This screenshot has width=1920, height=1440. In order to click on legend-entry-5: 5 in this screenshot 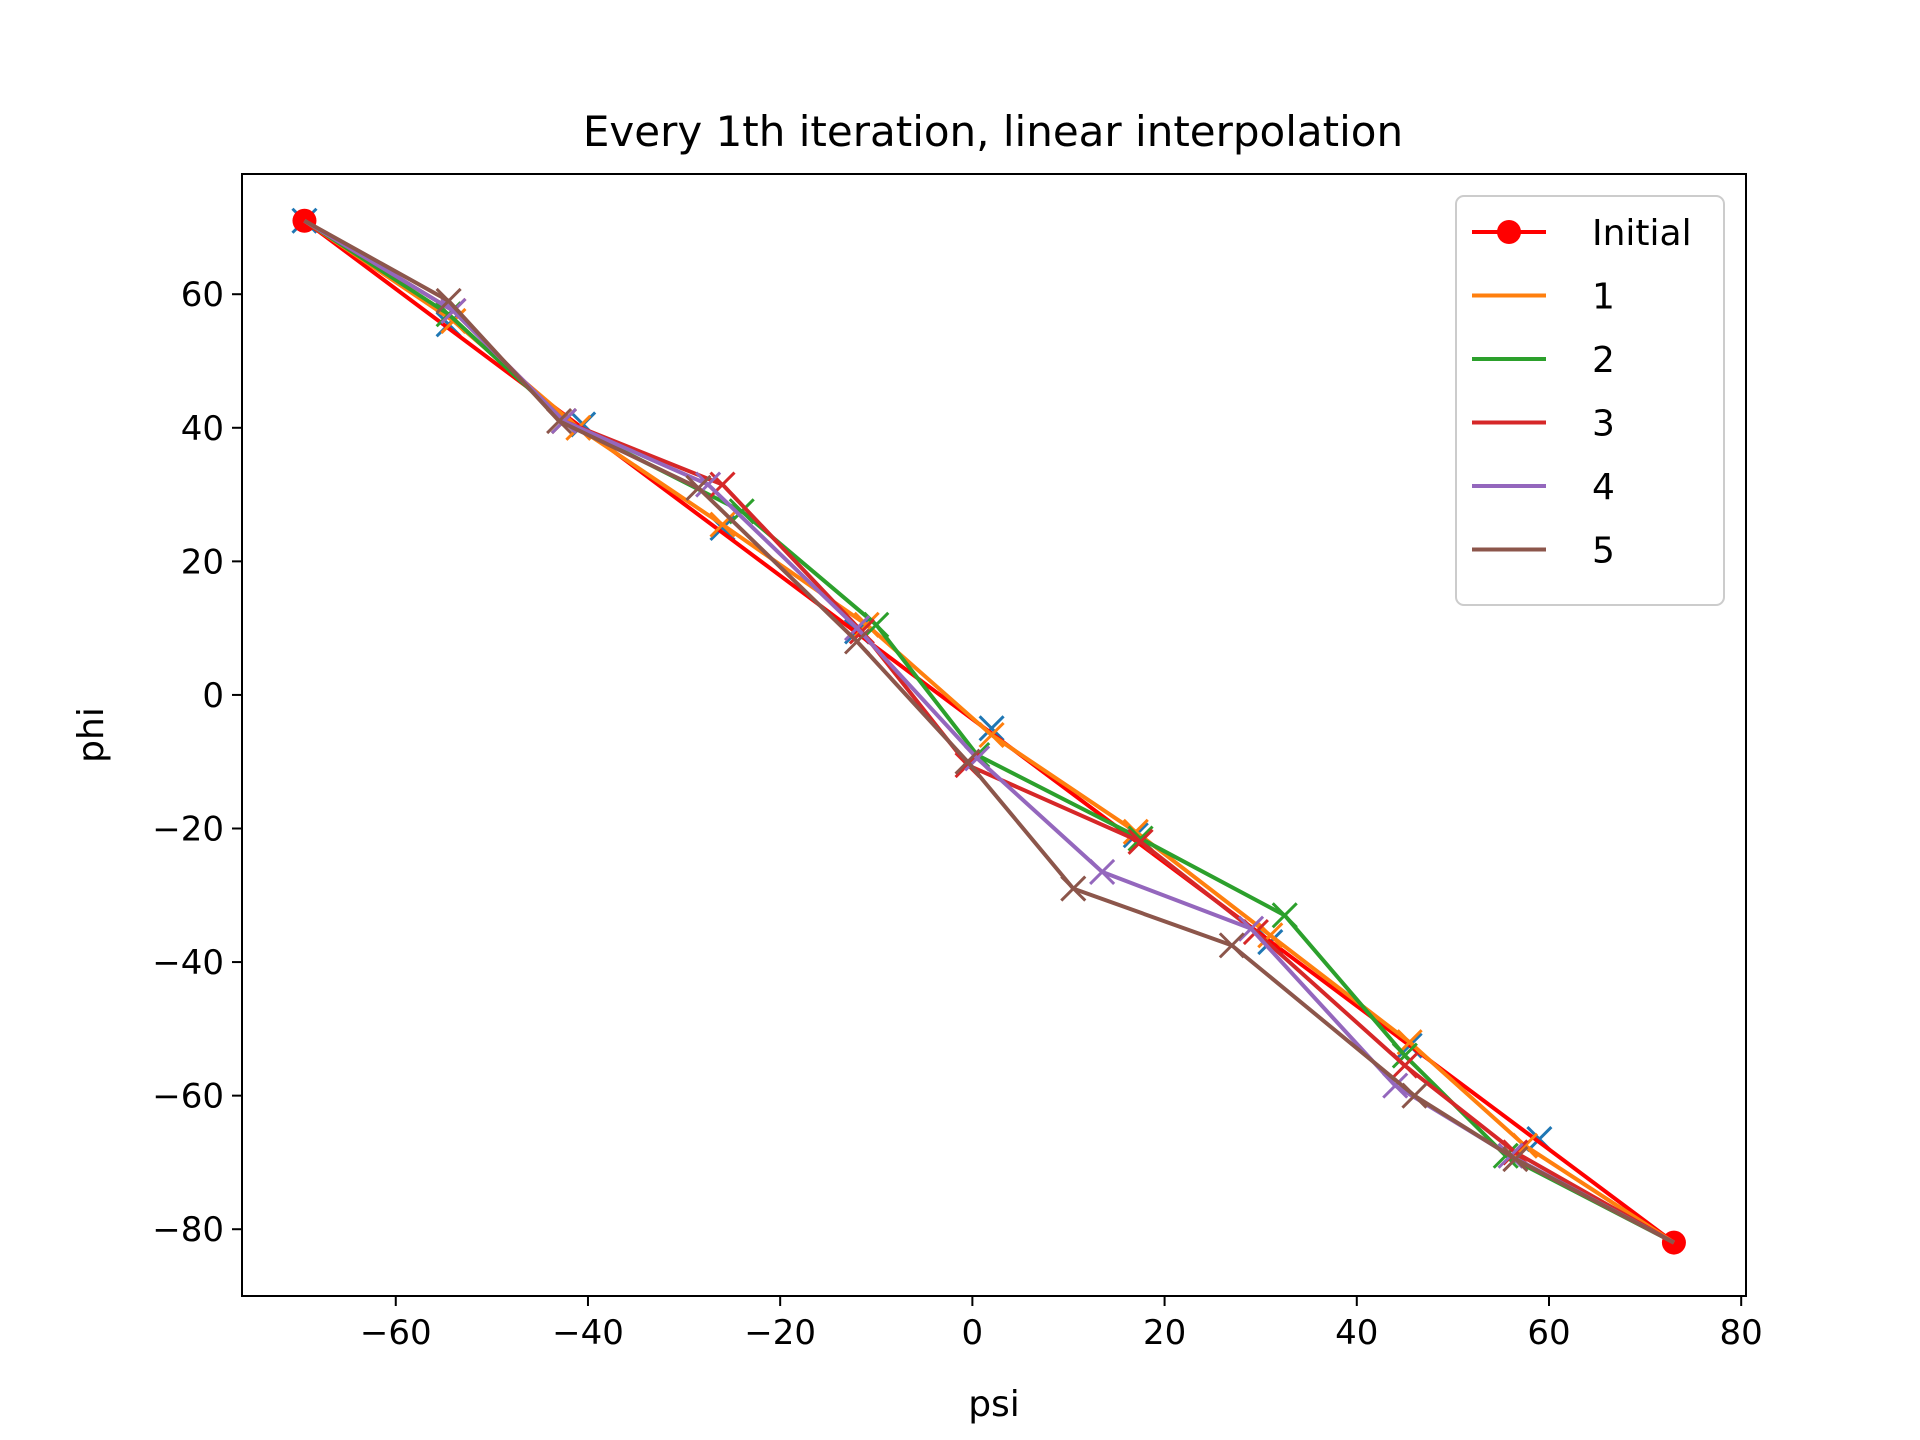, I will do `click(1543, 551)`.